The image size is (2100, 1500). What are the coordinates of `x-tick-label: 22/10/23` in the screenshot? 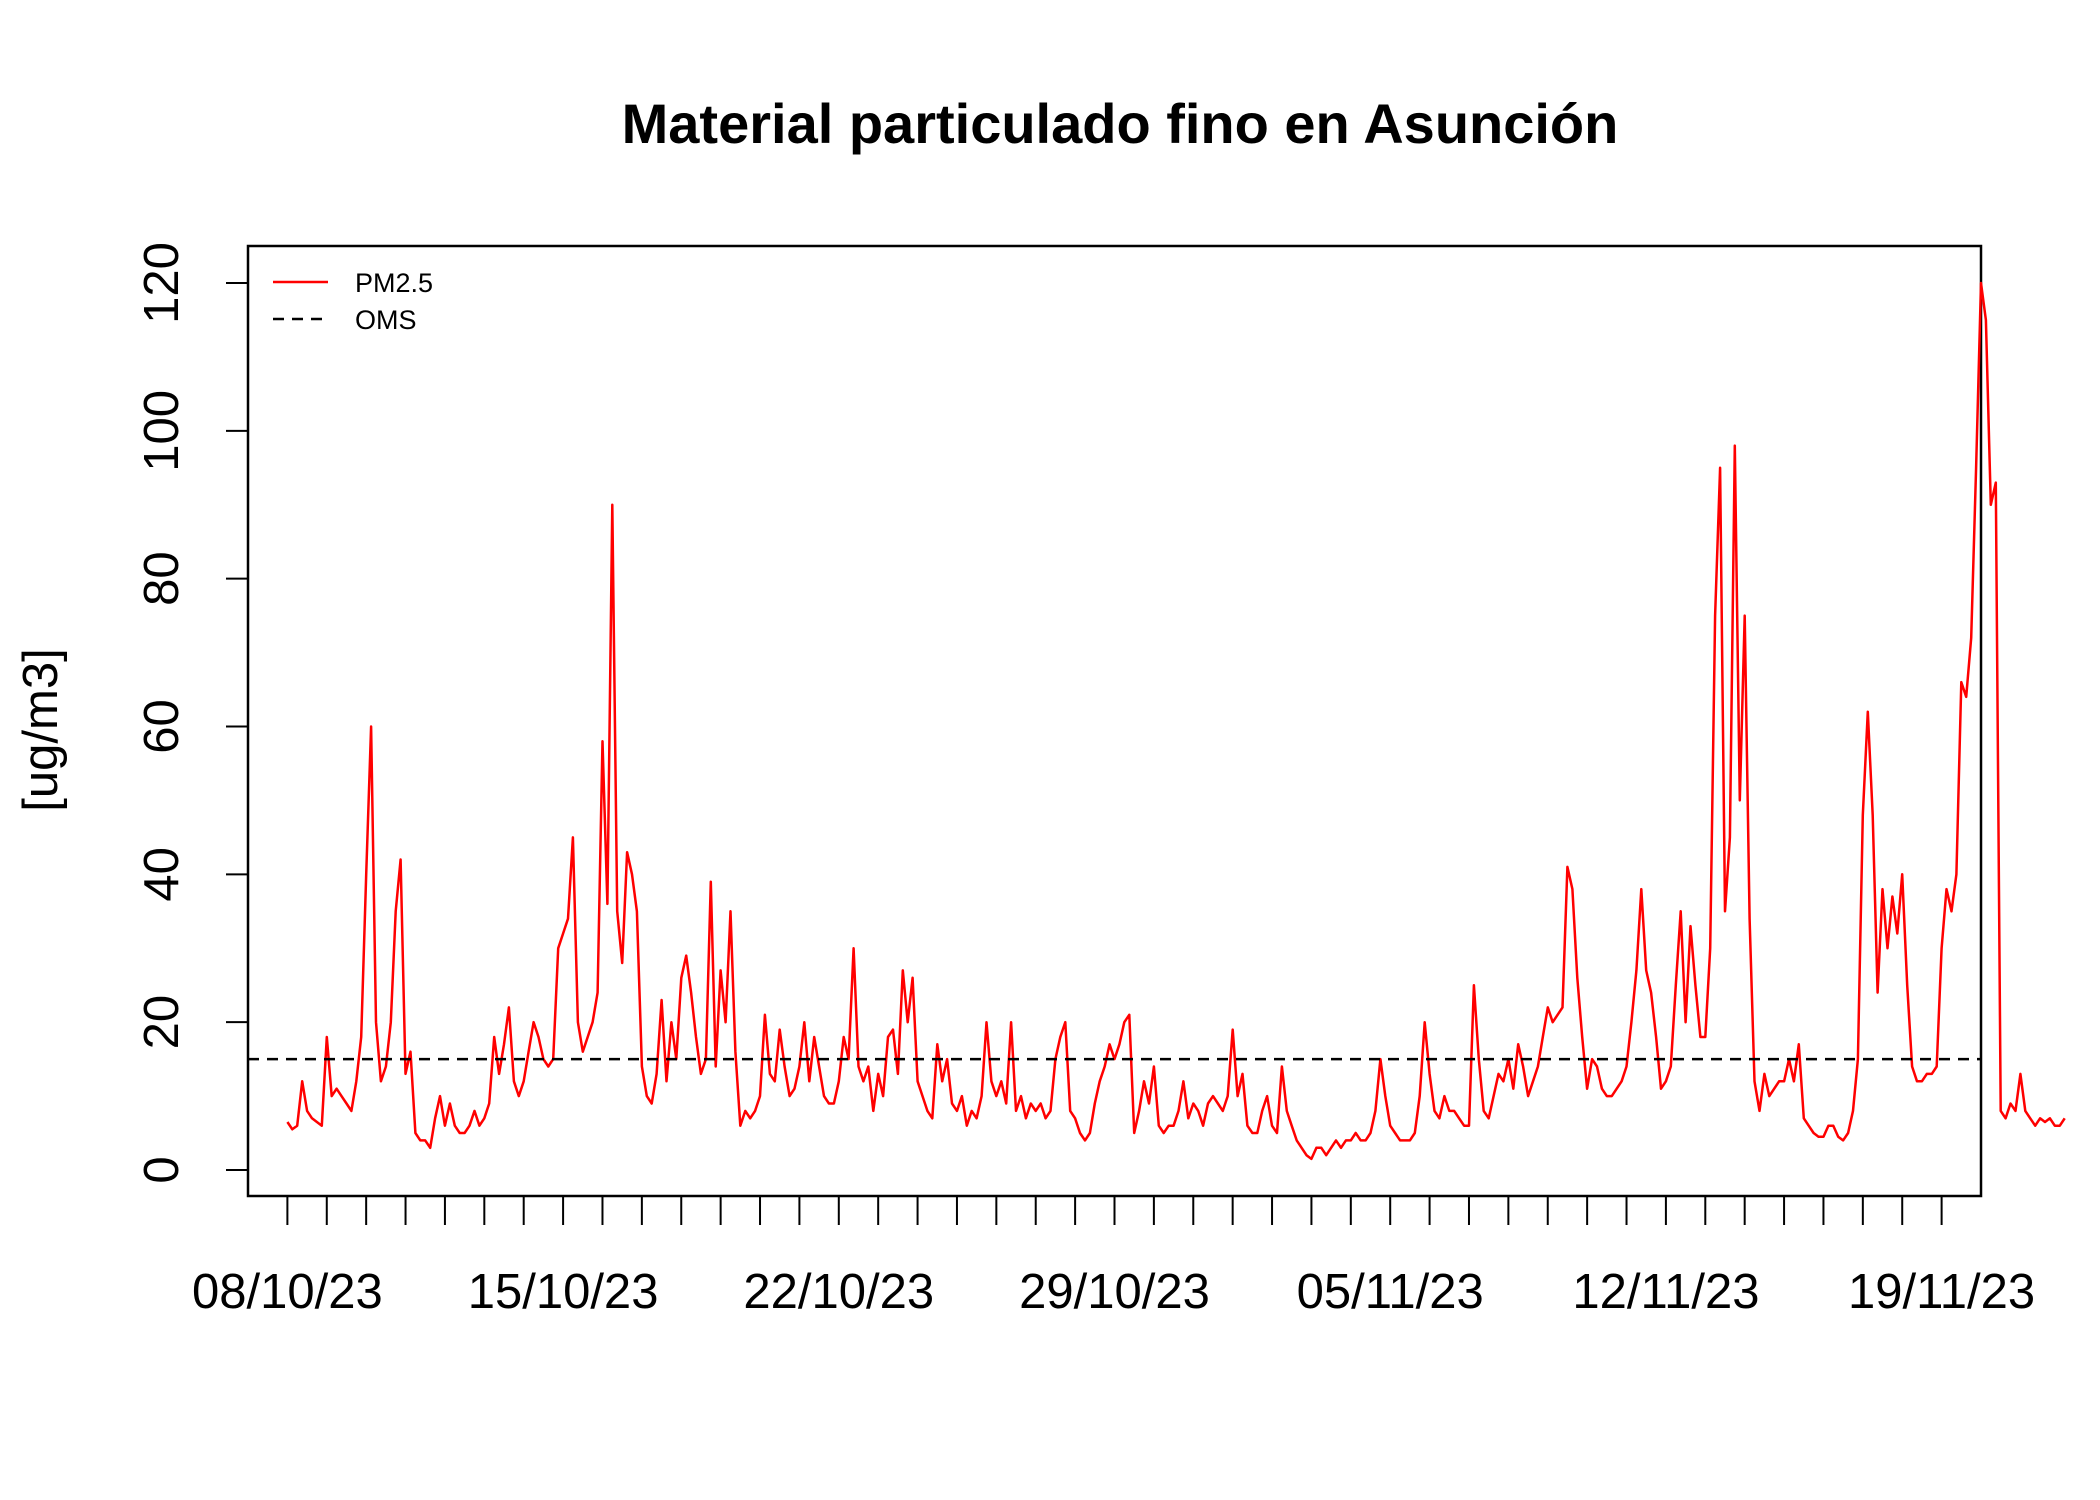 It's located at (838, 1292).